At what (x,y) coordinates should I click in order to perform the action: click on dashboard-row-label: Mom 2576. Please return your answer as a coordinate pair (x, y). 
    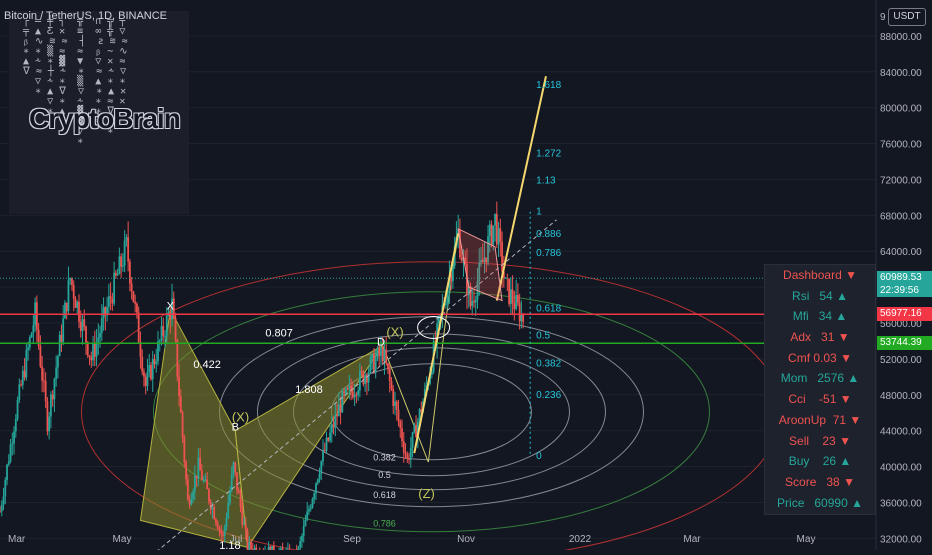
    Looking at the image, I should click on (812, 378).